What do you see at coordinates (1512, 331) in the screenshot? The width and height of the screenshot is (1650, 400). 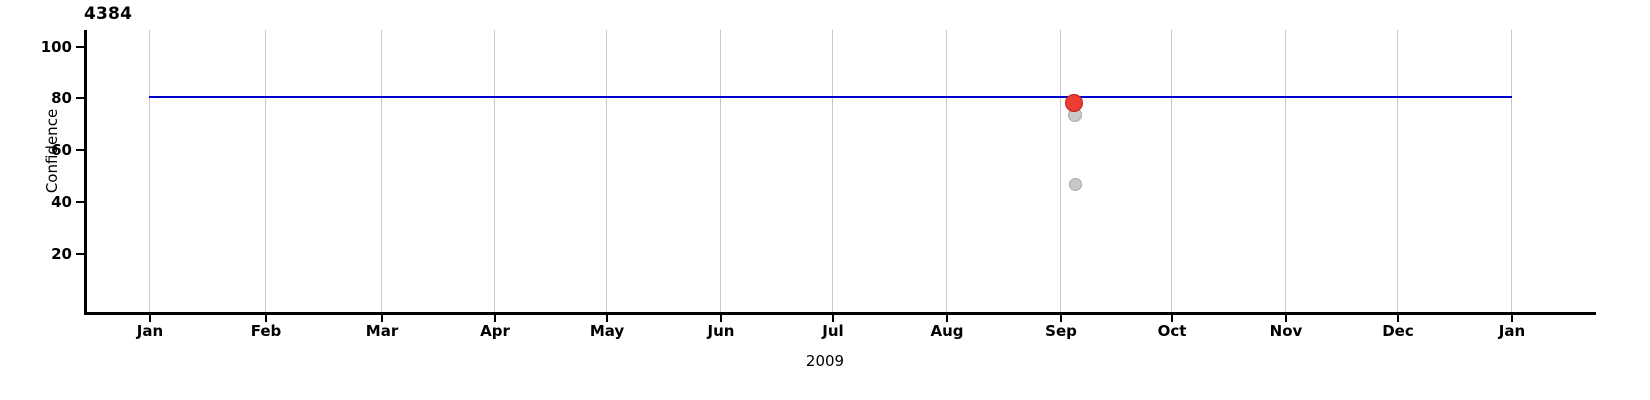 I see `x-tick-label-jan-next: Jan` at bounding box center [1512, 331].